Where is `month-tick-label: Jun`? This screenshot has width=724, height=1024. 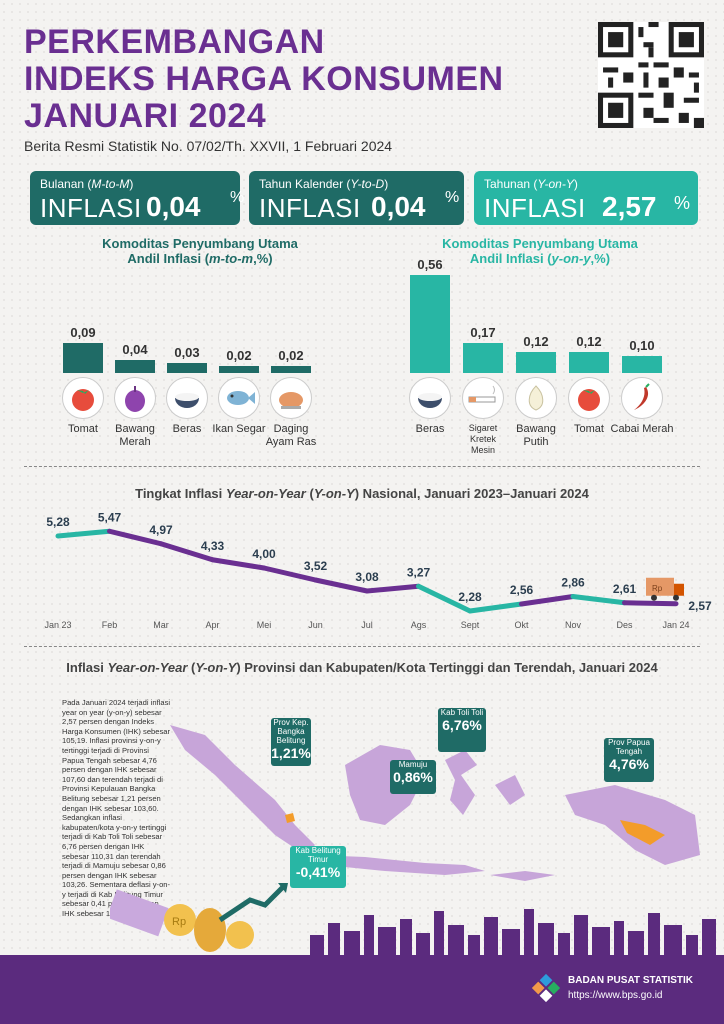
month-tick-label: Jun is located at coordinates (315, 625).